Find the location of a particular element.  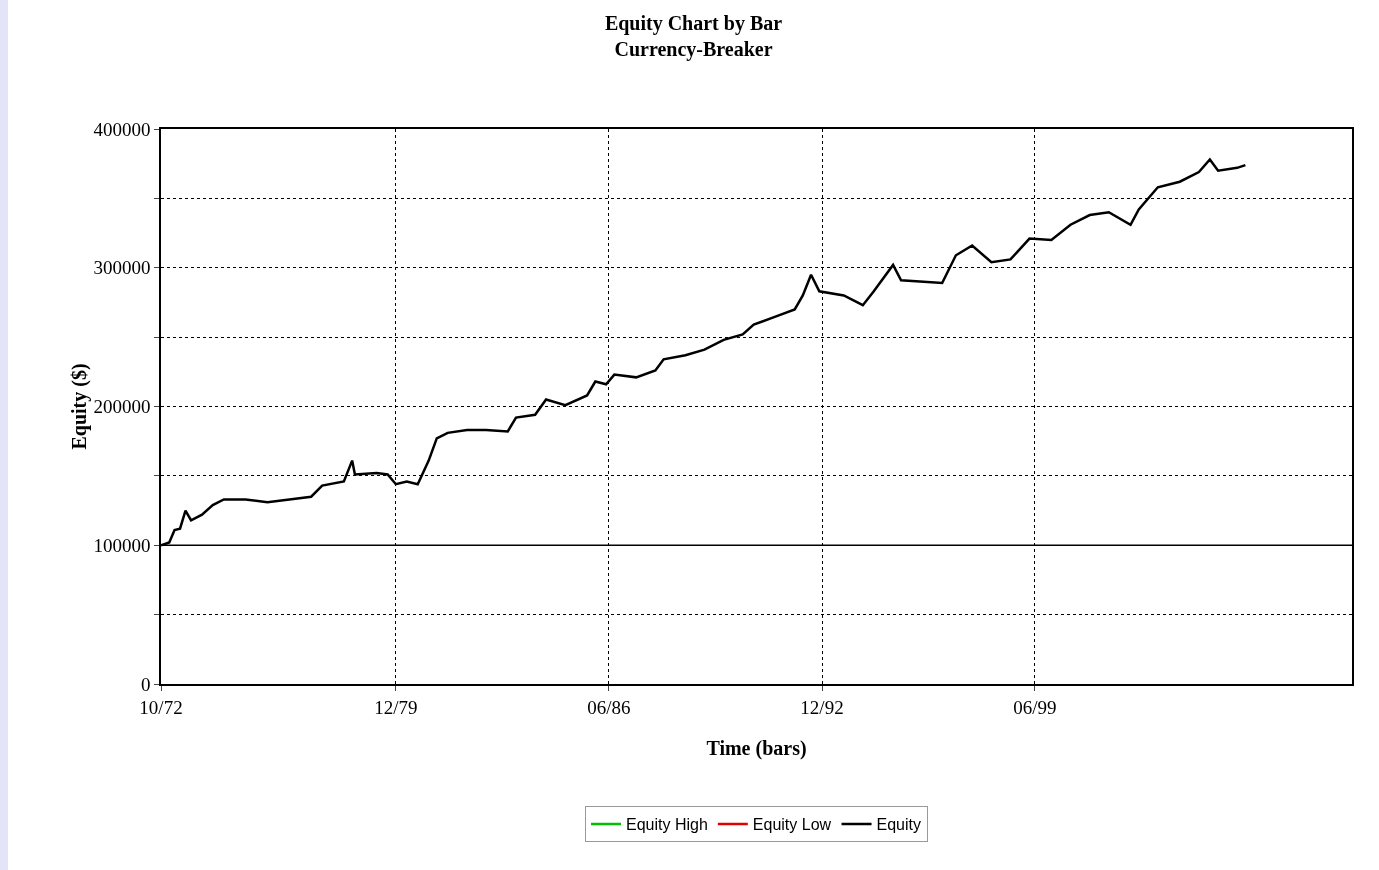

legend-label: Equity is located at coordinates (899, 825).